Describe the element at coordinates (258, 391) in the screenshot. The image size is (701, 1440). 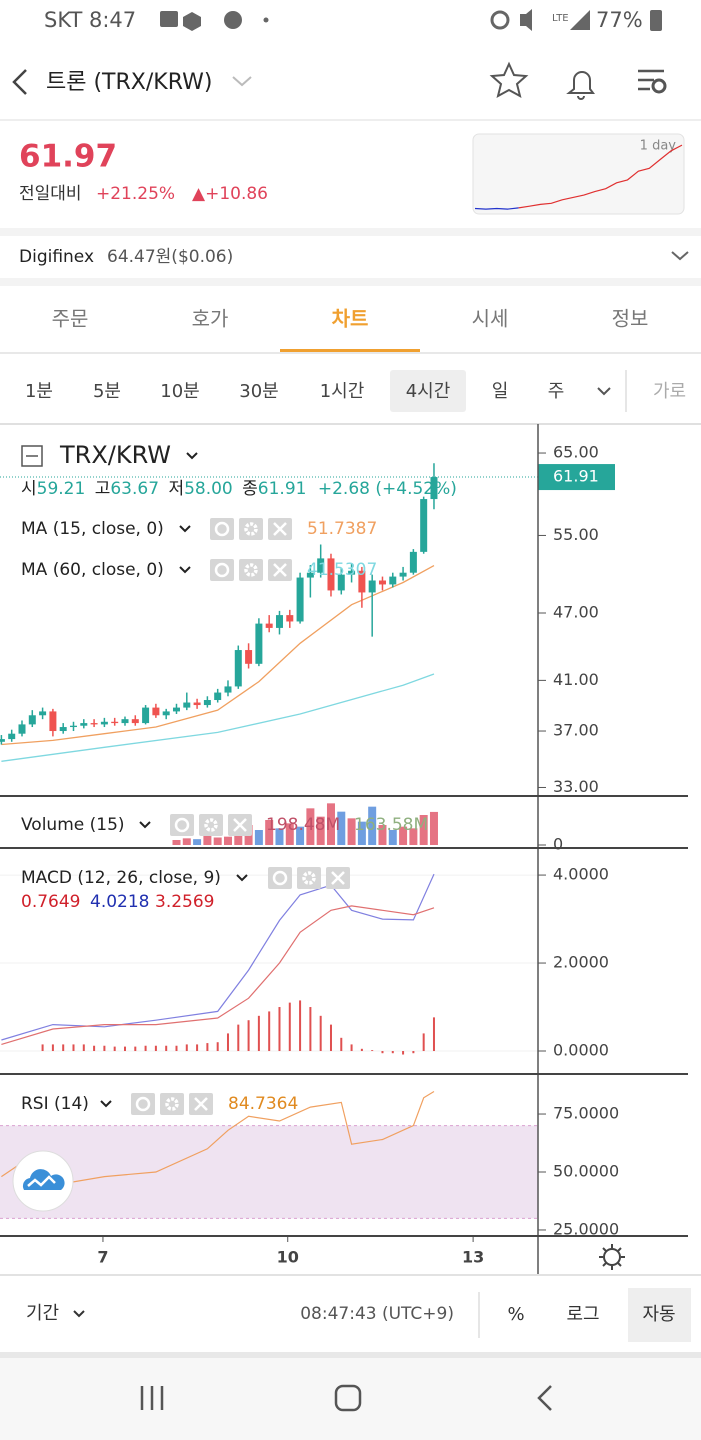
I see `interval: 30분` at that location.